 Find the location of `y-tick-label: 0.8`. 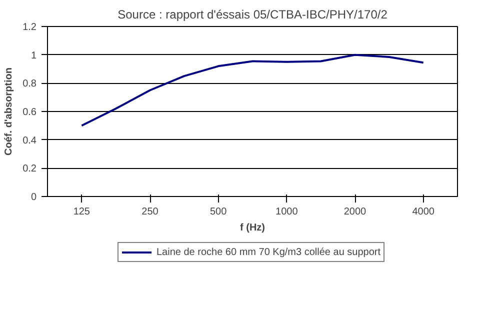

y-tick-label: 0.8 is located at coordinates (29, 84).